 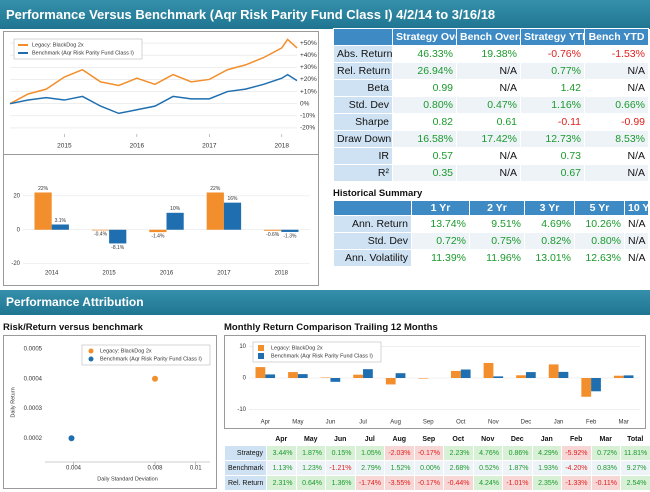 I want to click on table-cell: 0.52%, so click(x=487, y=468).